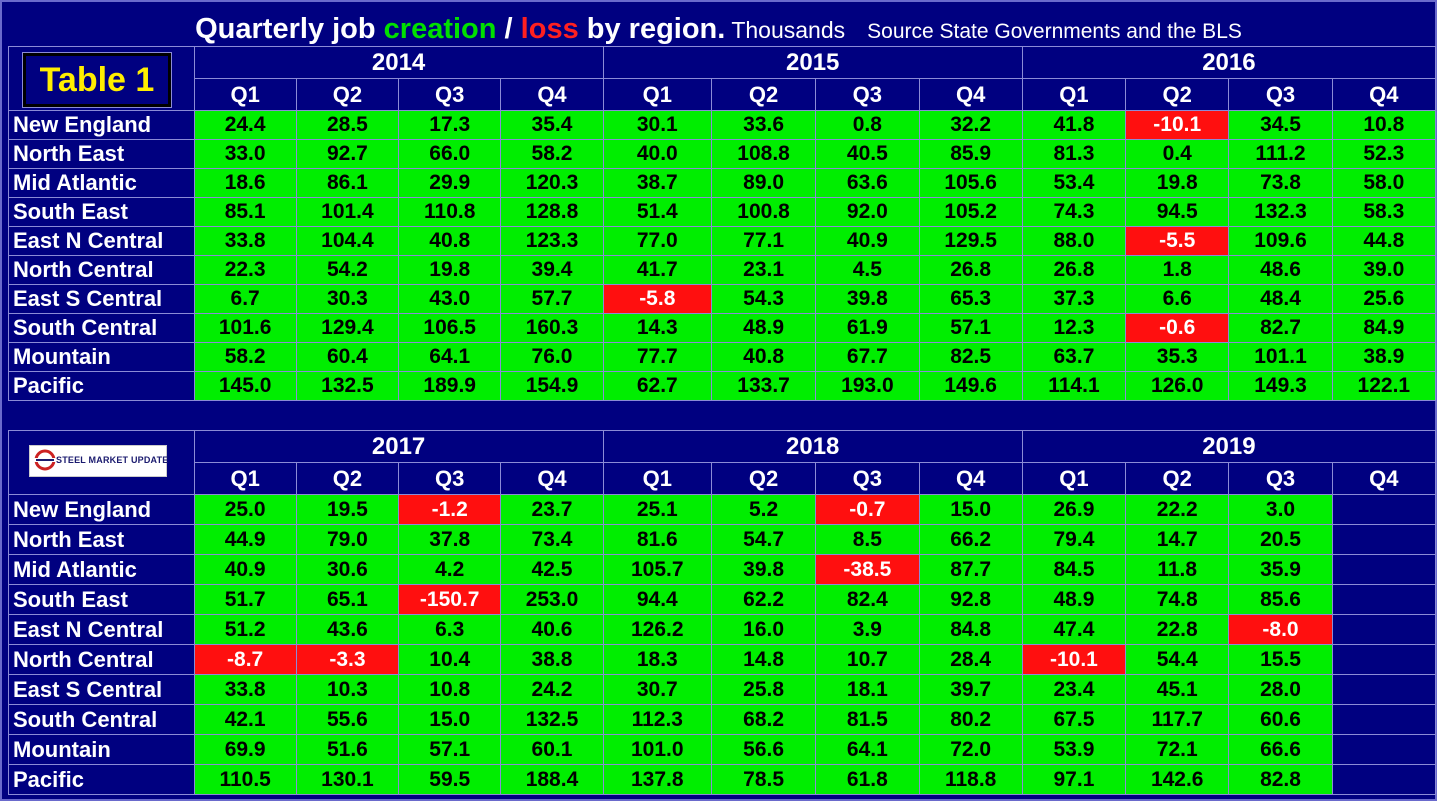 This screenshot has height=801, width=1437. What do you see at coordinates (970, 154) in the screenshot?
I see `data-cell: 85.9` at bounding box center [970, 154].